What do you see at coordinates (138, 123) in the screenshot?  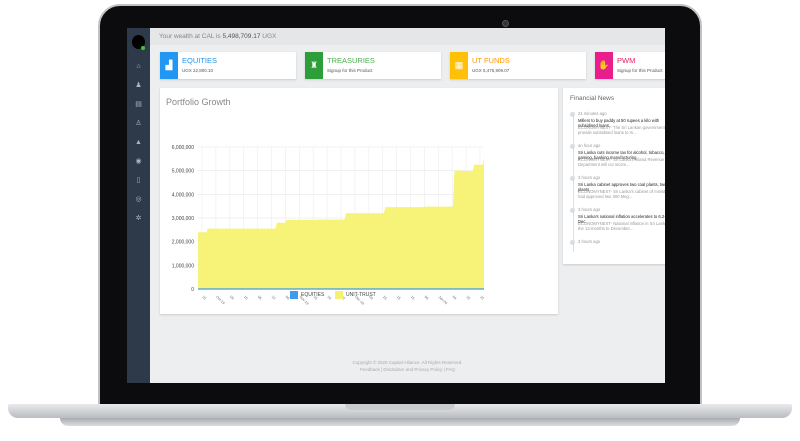 I see `users-icon: ♙` at bounding box center [138, 123].